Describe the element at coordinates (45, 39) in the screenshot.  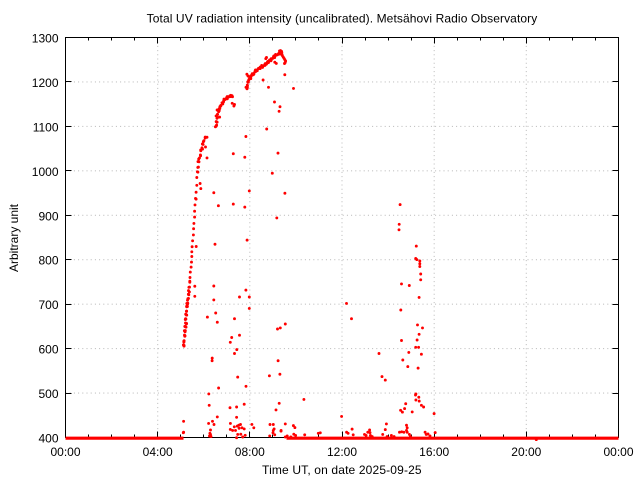
I see `svg-text: 1300` at that location.